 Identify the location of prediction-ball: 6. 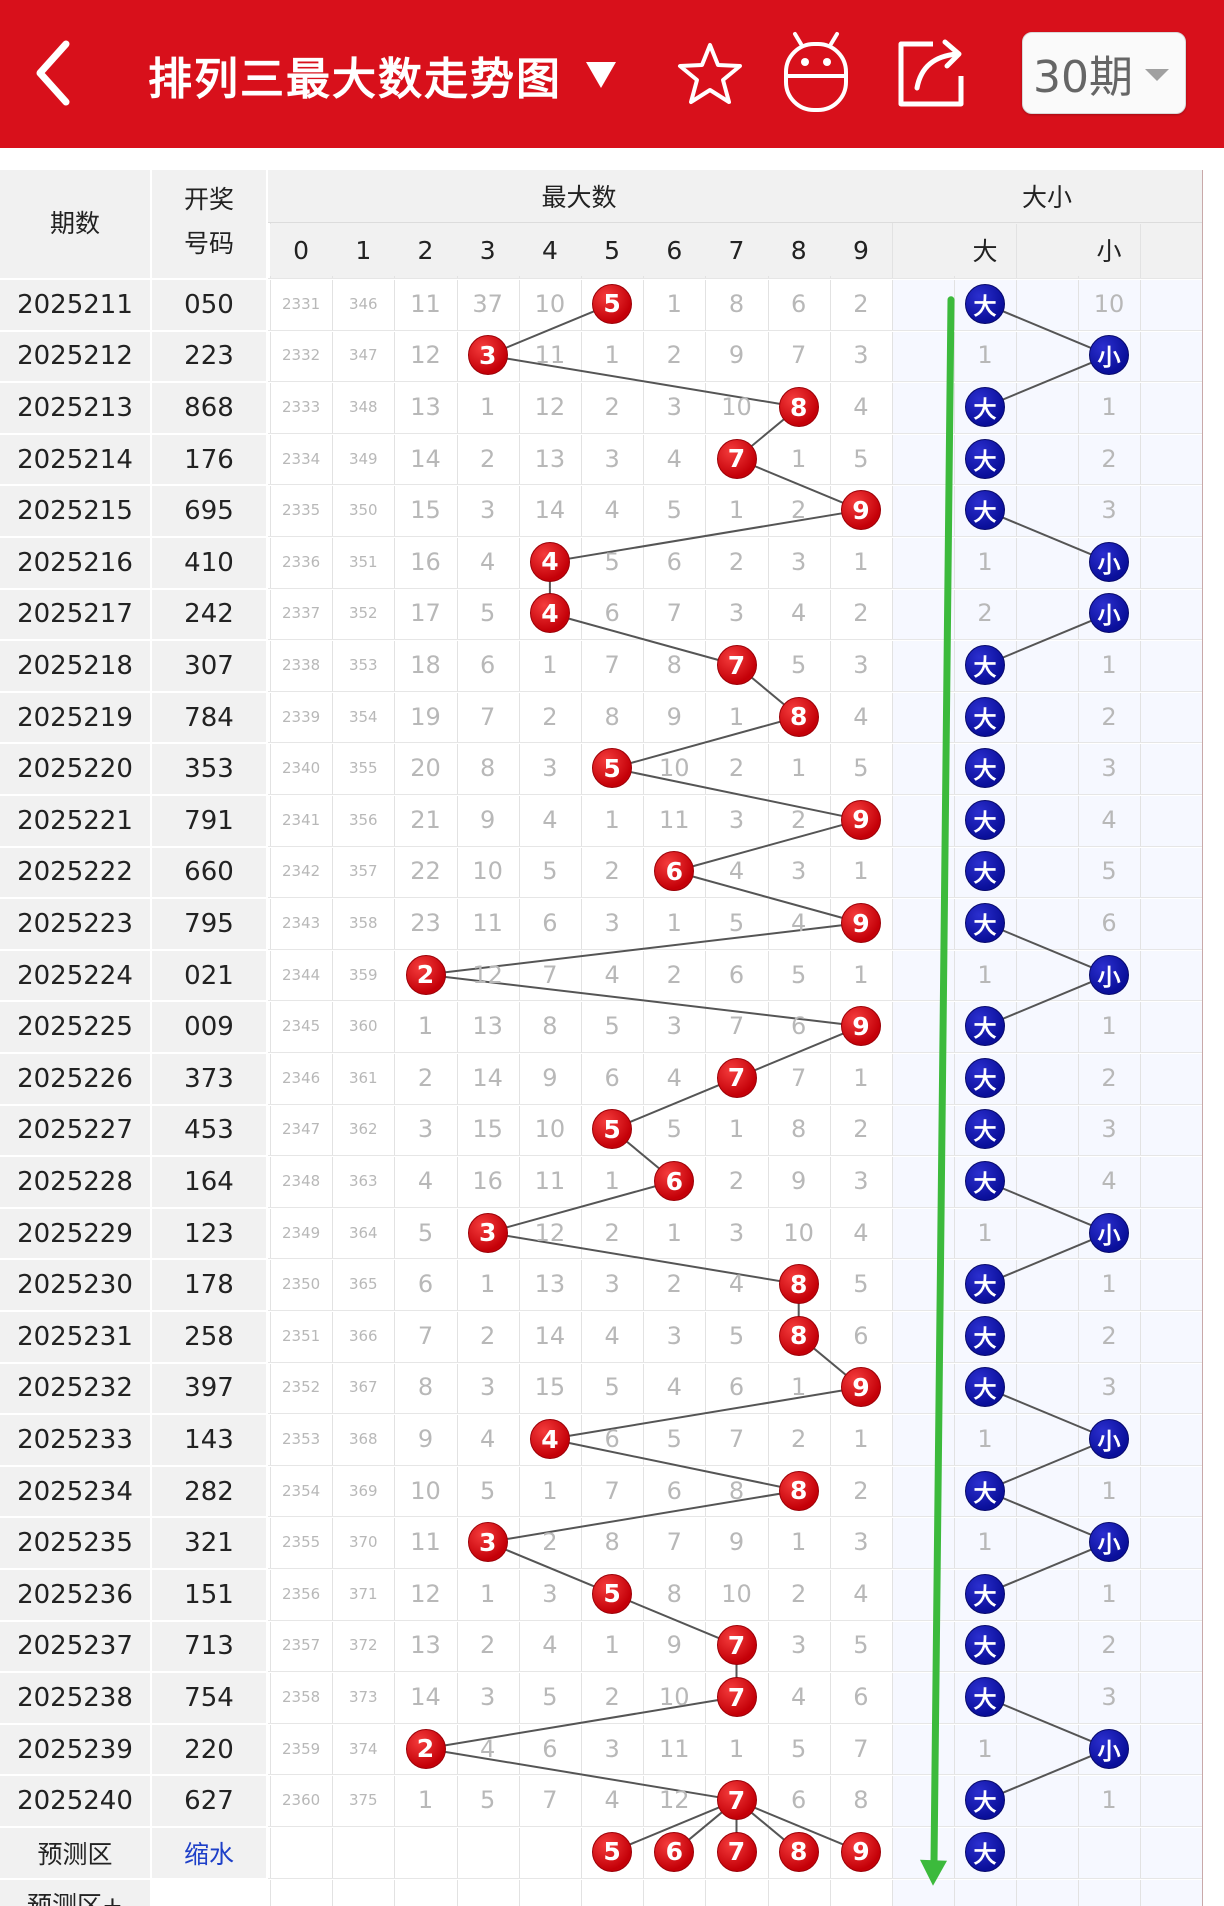
(674, 1851).